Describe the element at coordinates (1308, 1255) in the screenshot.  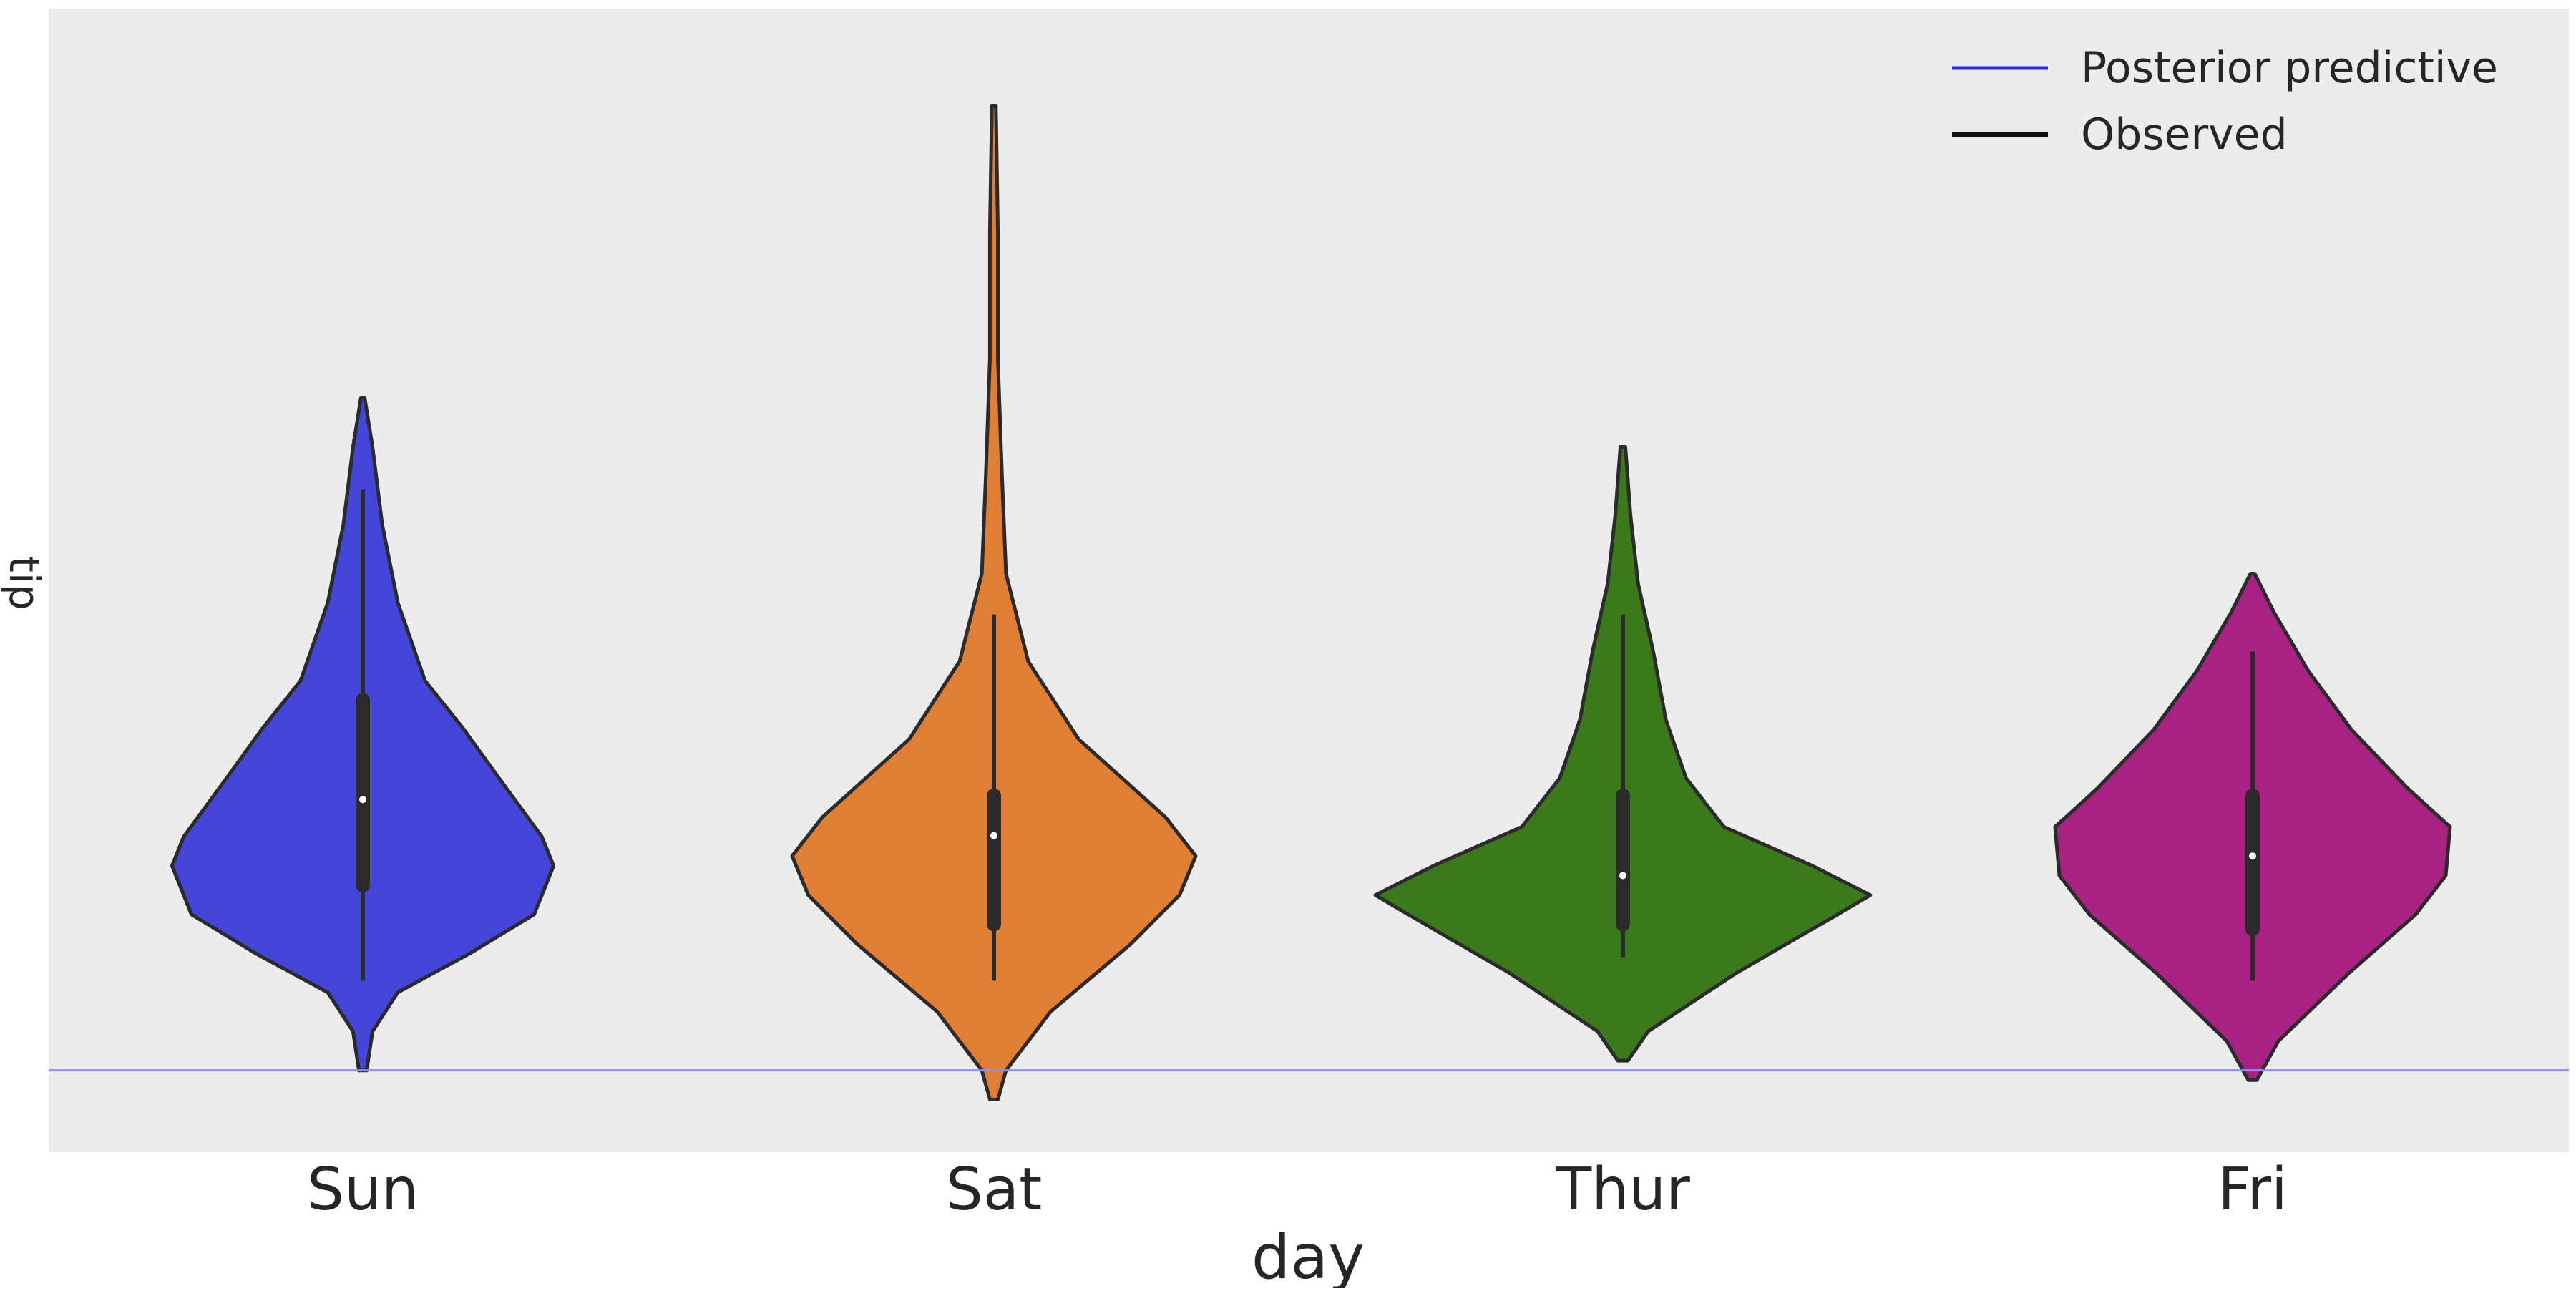
I see `x-axis-label: day` at that location.